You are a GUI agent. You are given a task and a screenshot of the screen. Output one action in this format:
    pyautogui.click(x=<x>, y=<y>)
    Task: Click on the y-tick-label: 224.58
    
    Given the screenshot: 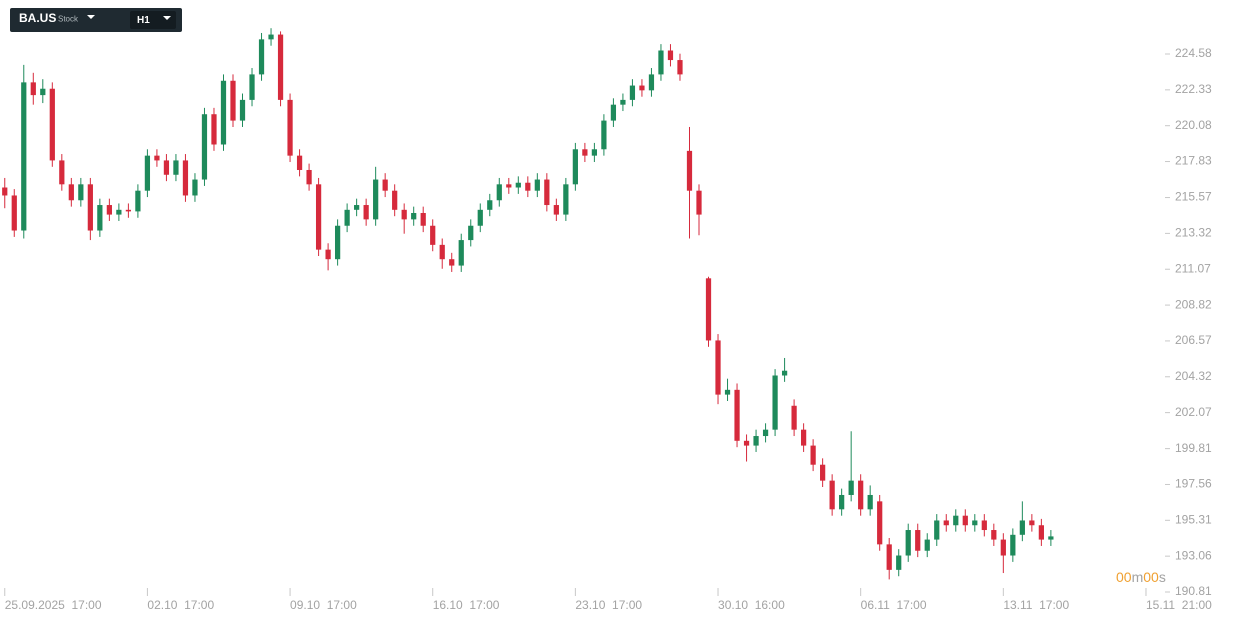 What is the action you would take?
    pyautogui.click(x=1193, y=53)
    